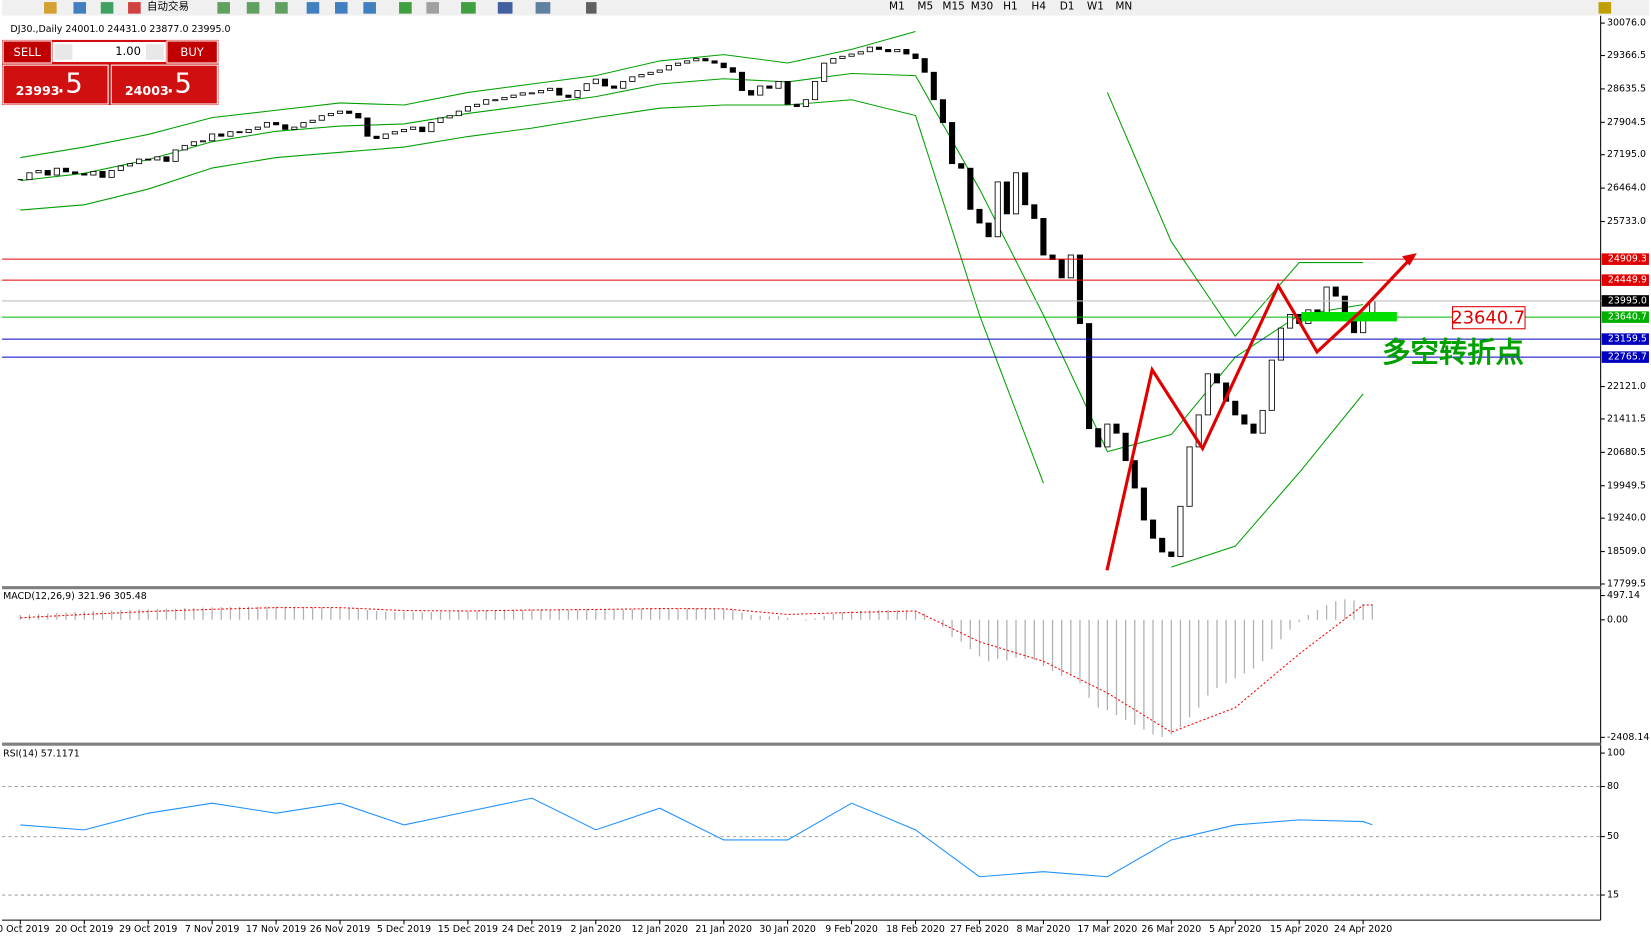 This screenshot has height=939, width=1651. I want to click on timeframe: D1, so click(1067, 6).